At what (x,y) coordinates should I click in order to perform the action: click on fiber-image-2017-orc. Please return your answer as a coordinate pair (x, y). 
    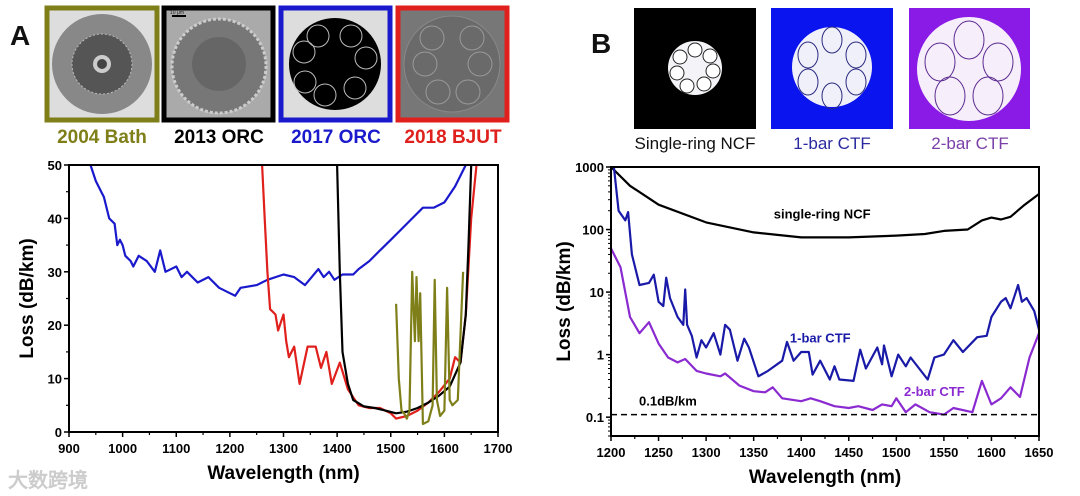
    Looking at the image, I should click on (335, 64).